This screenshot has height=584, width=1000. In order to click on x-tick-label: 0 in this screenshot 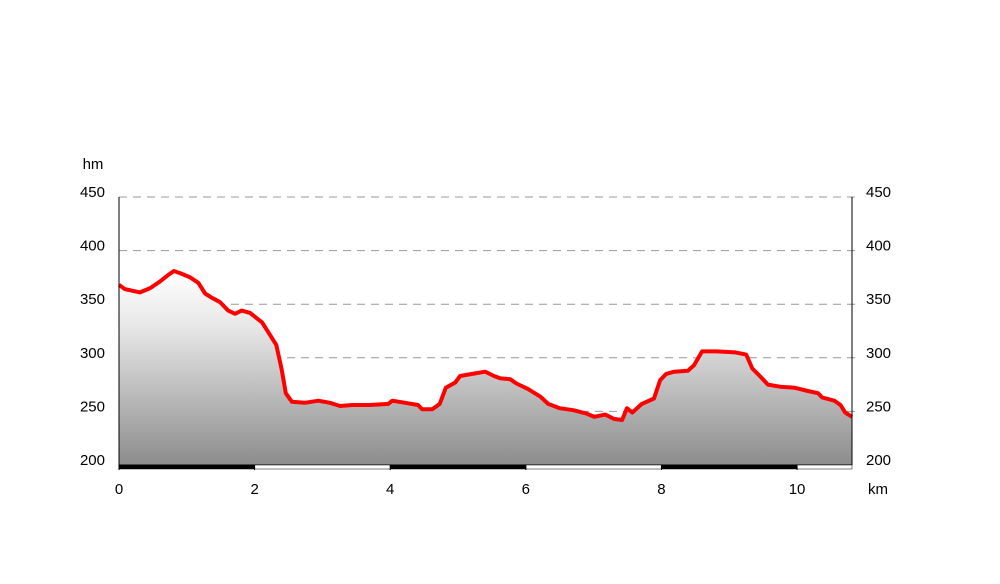, I will do `click(119, 489)`.